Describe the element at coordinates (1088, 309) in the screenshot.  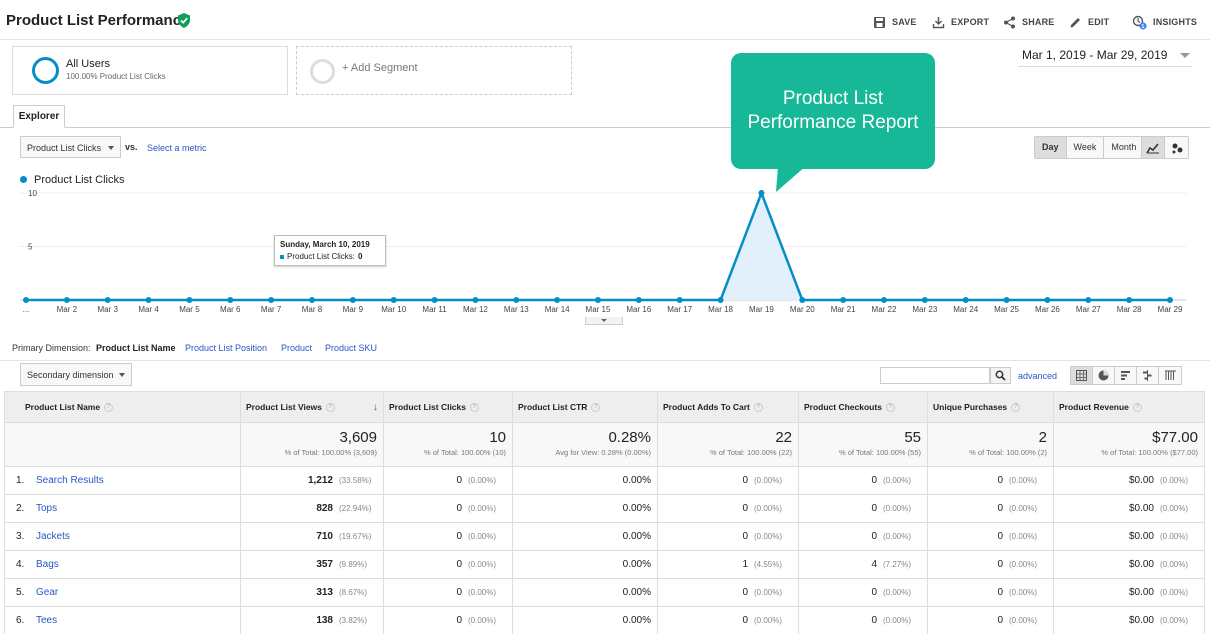
I see `x-tick-label: Mar 27` at that location.